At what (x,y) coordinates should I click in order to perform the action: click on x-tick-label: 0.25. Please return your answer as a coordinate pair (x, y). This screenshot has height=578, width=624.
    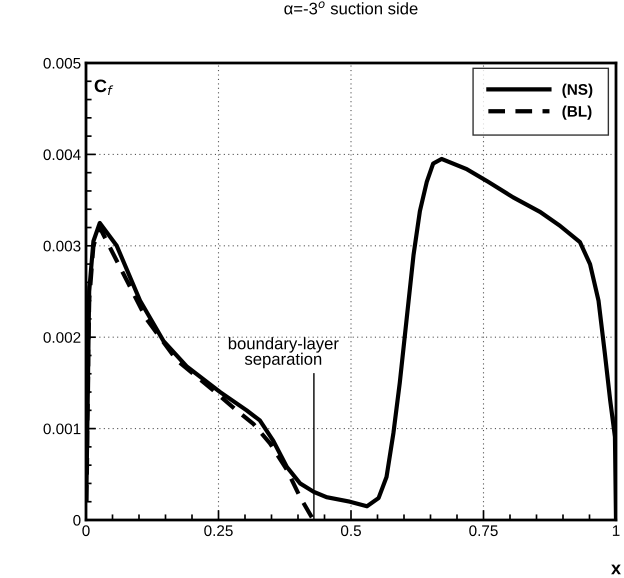
    Looking at the image, I should click on (218, 530).